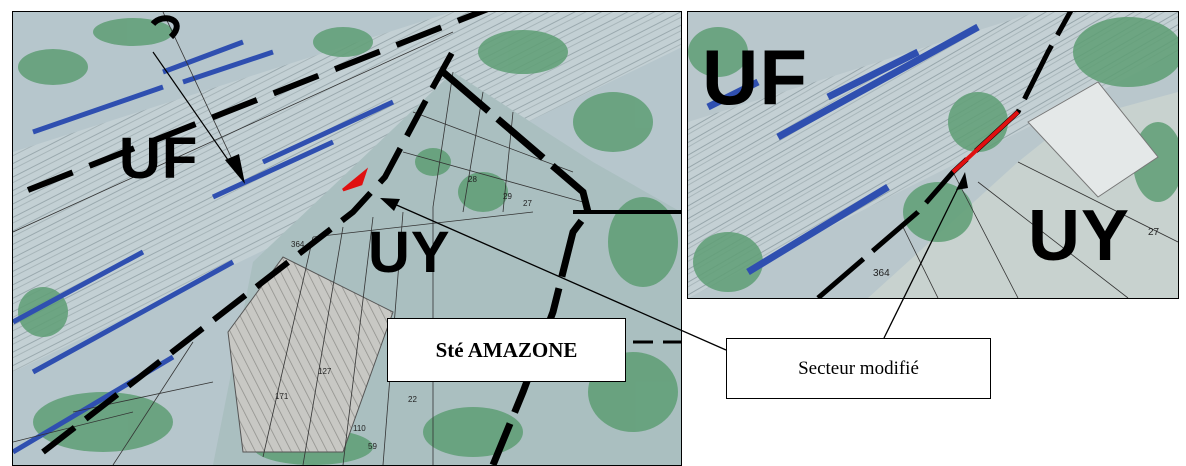  What do you see at coordinates (194, 111) in the screenshot?
I see `pointer-line` at bounding box center [194, 111].